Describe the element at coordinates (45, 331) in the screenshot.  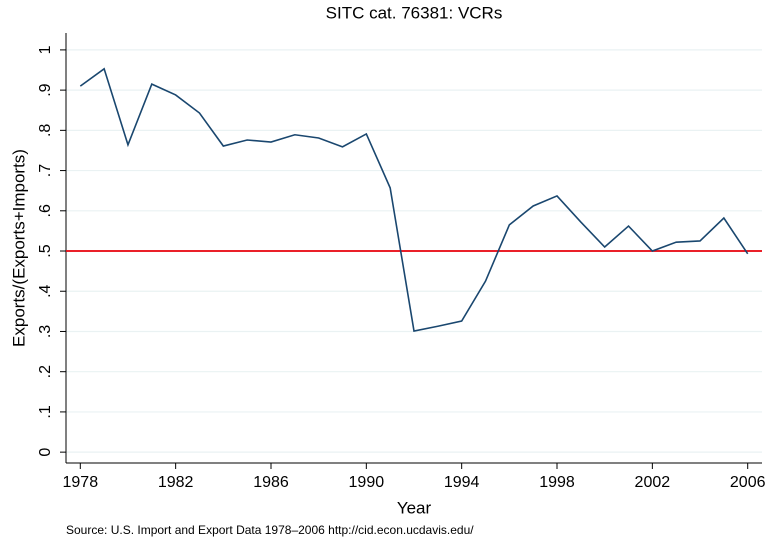
I see `y-tick-label: .3` at that location.